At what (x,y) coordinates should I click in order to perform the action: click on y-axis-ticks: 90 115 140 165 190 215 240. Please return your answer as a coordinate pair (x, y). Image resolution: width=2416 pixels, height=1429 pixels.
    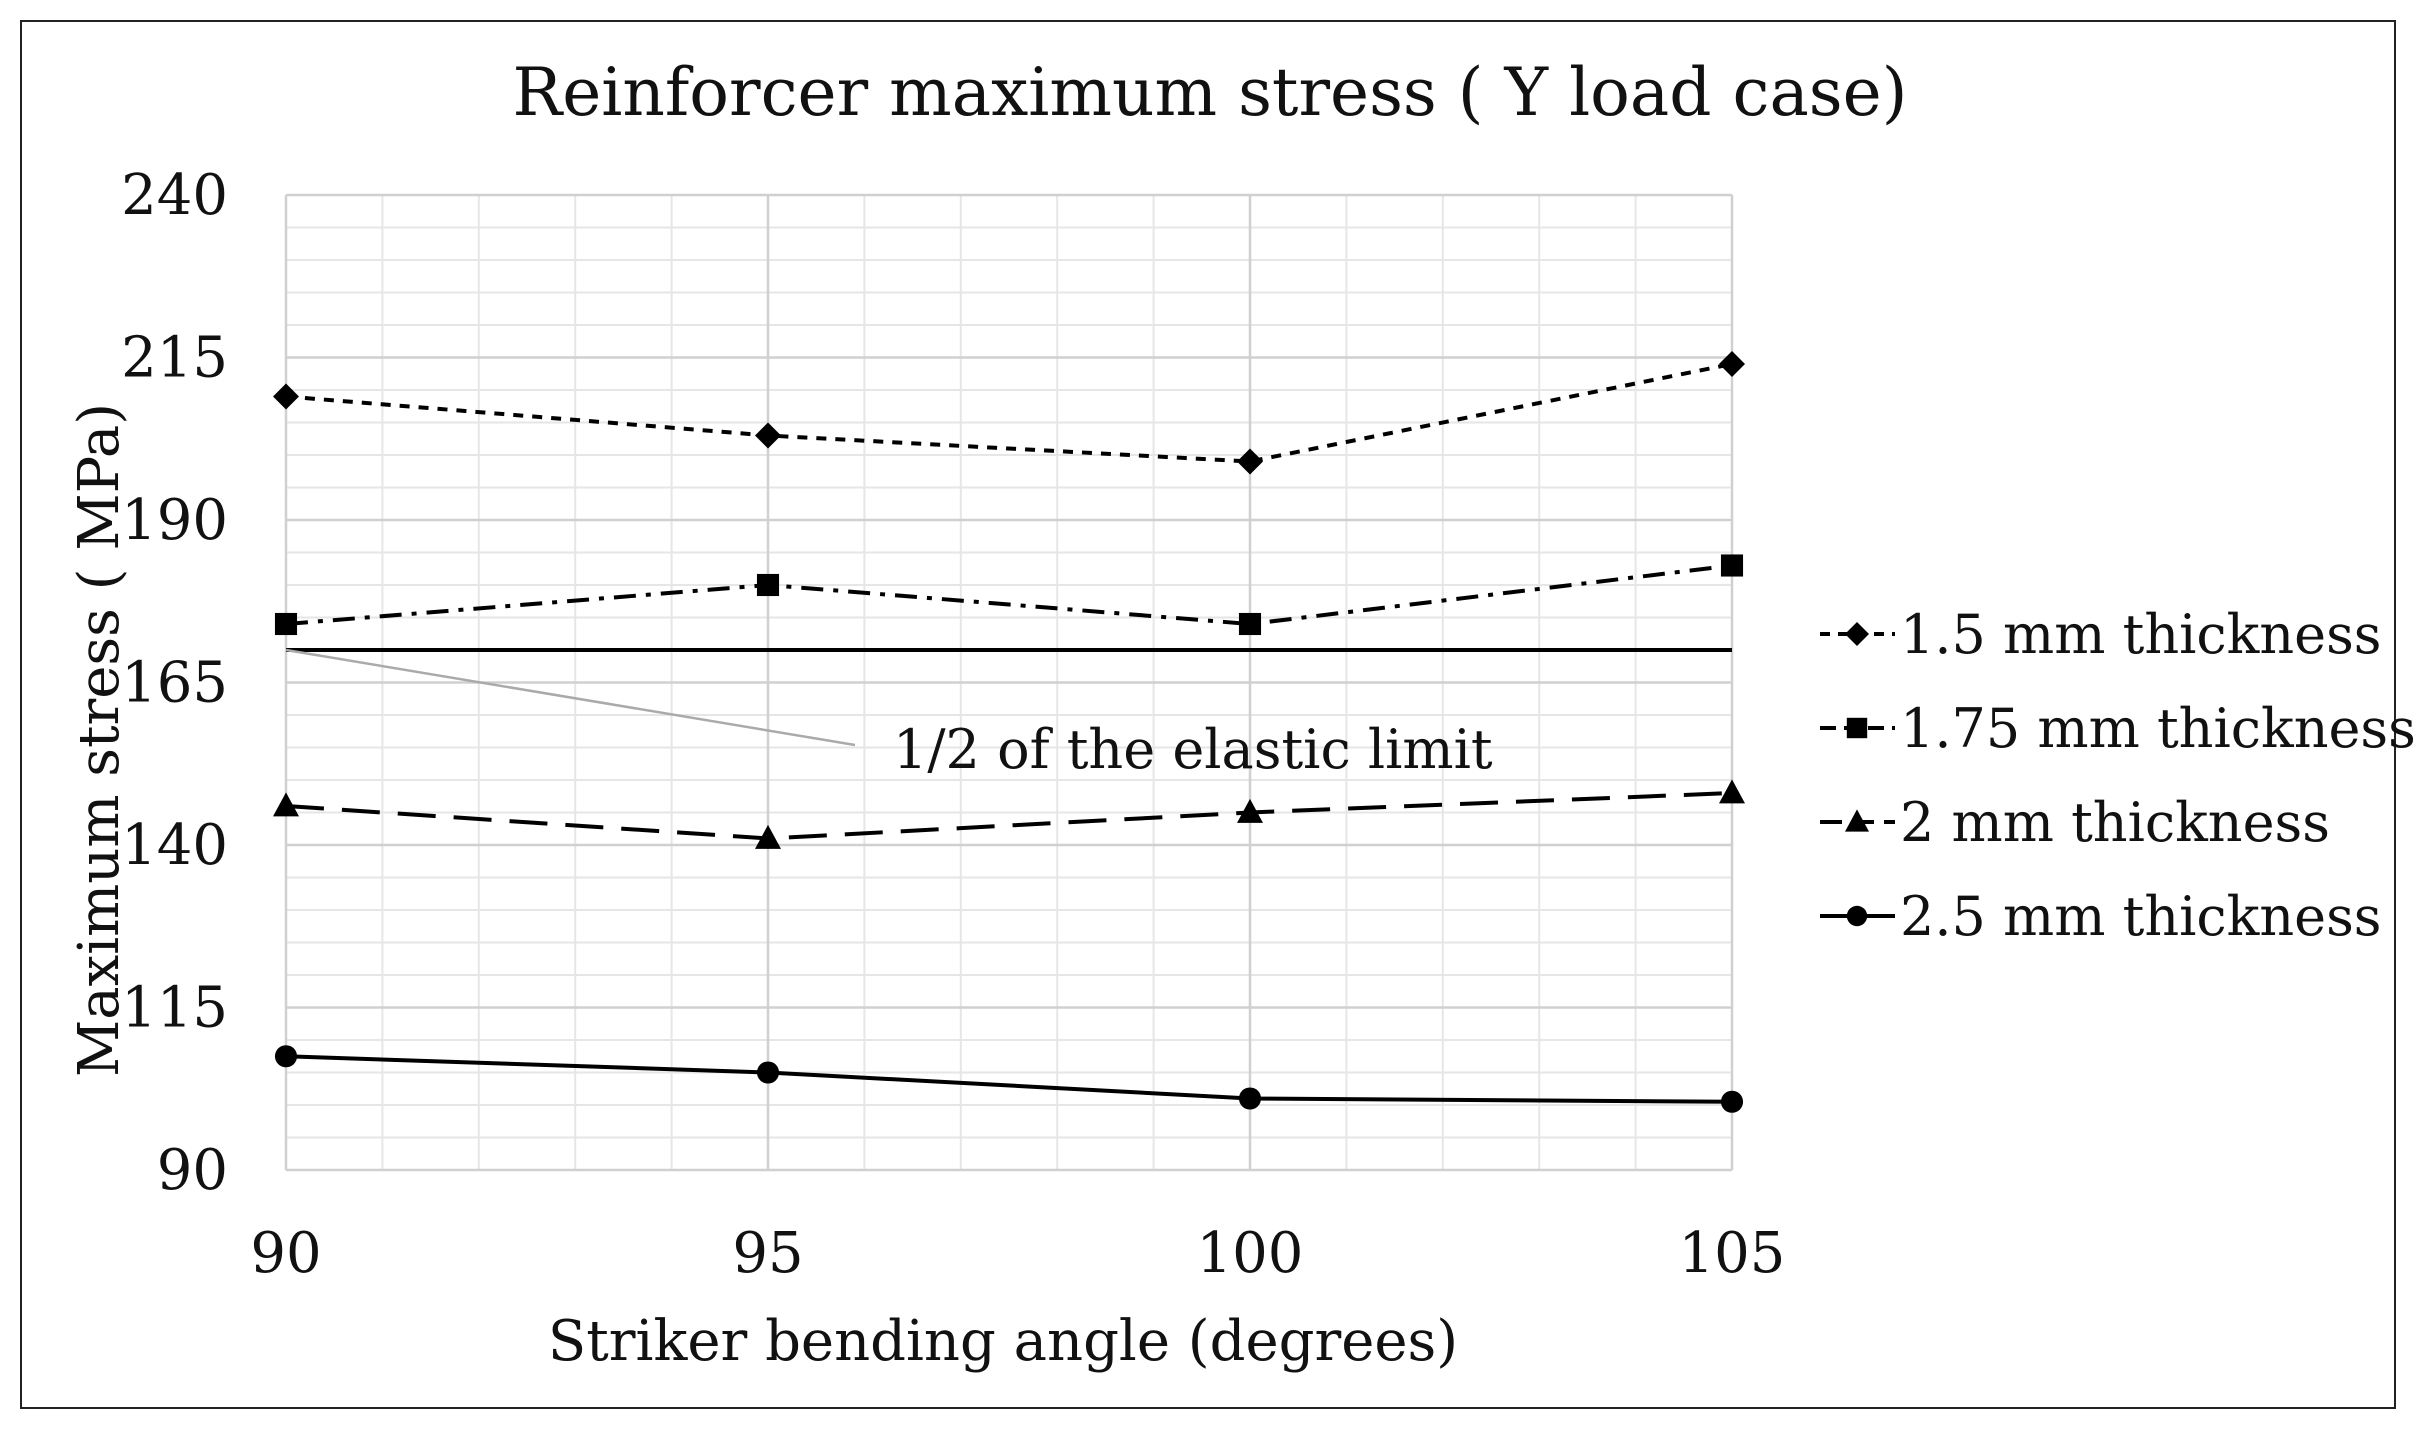
    Looking at the image, I should click on (174, 683).